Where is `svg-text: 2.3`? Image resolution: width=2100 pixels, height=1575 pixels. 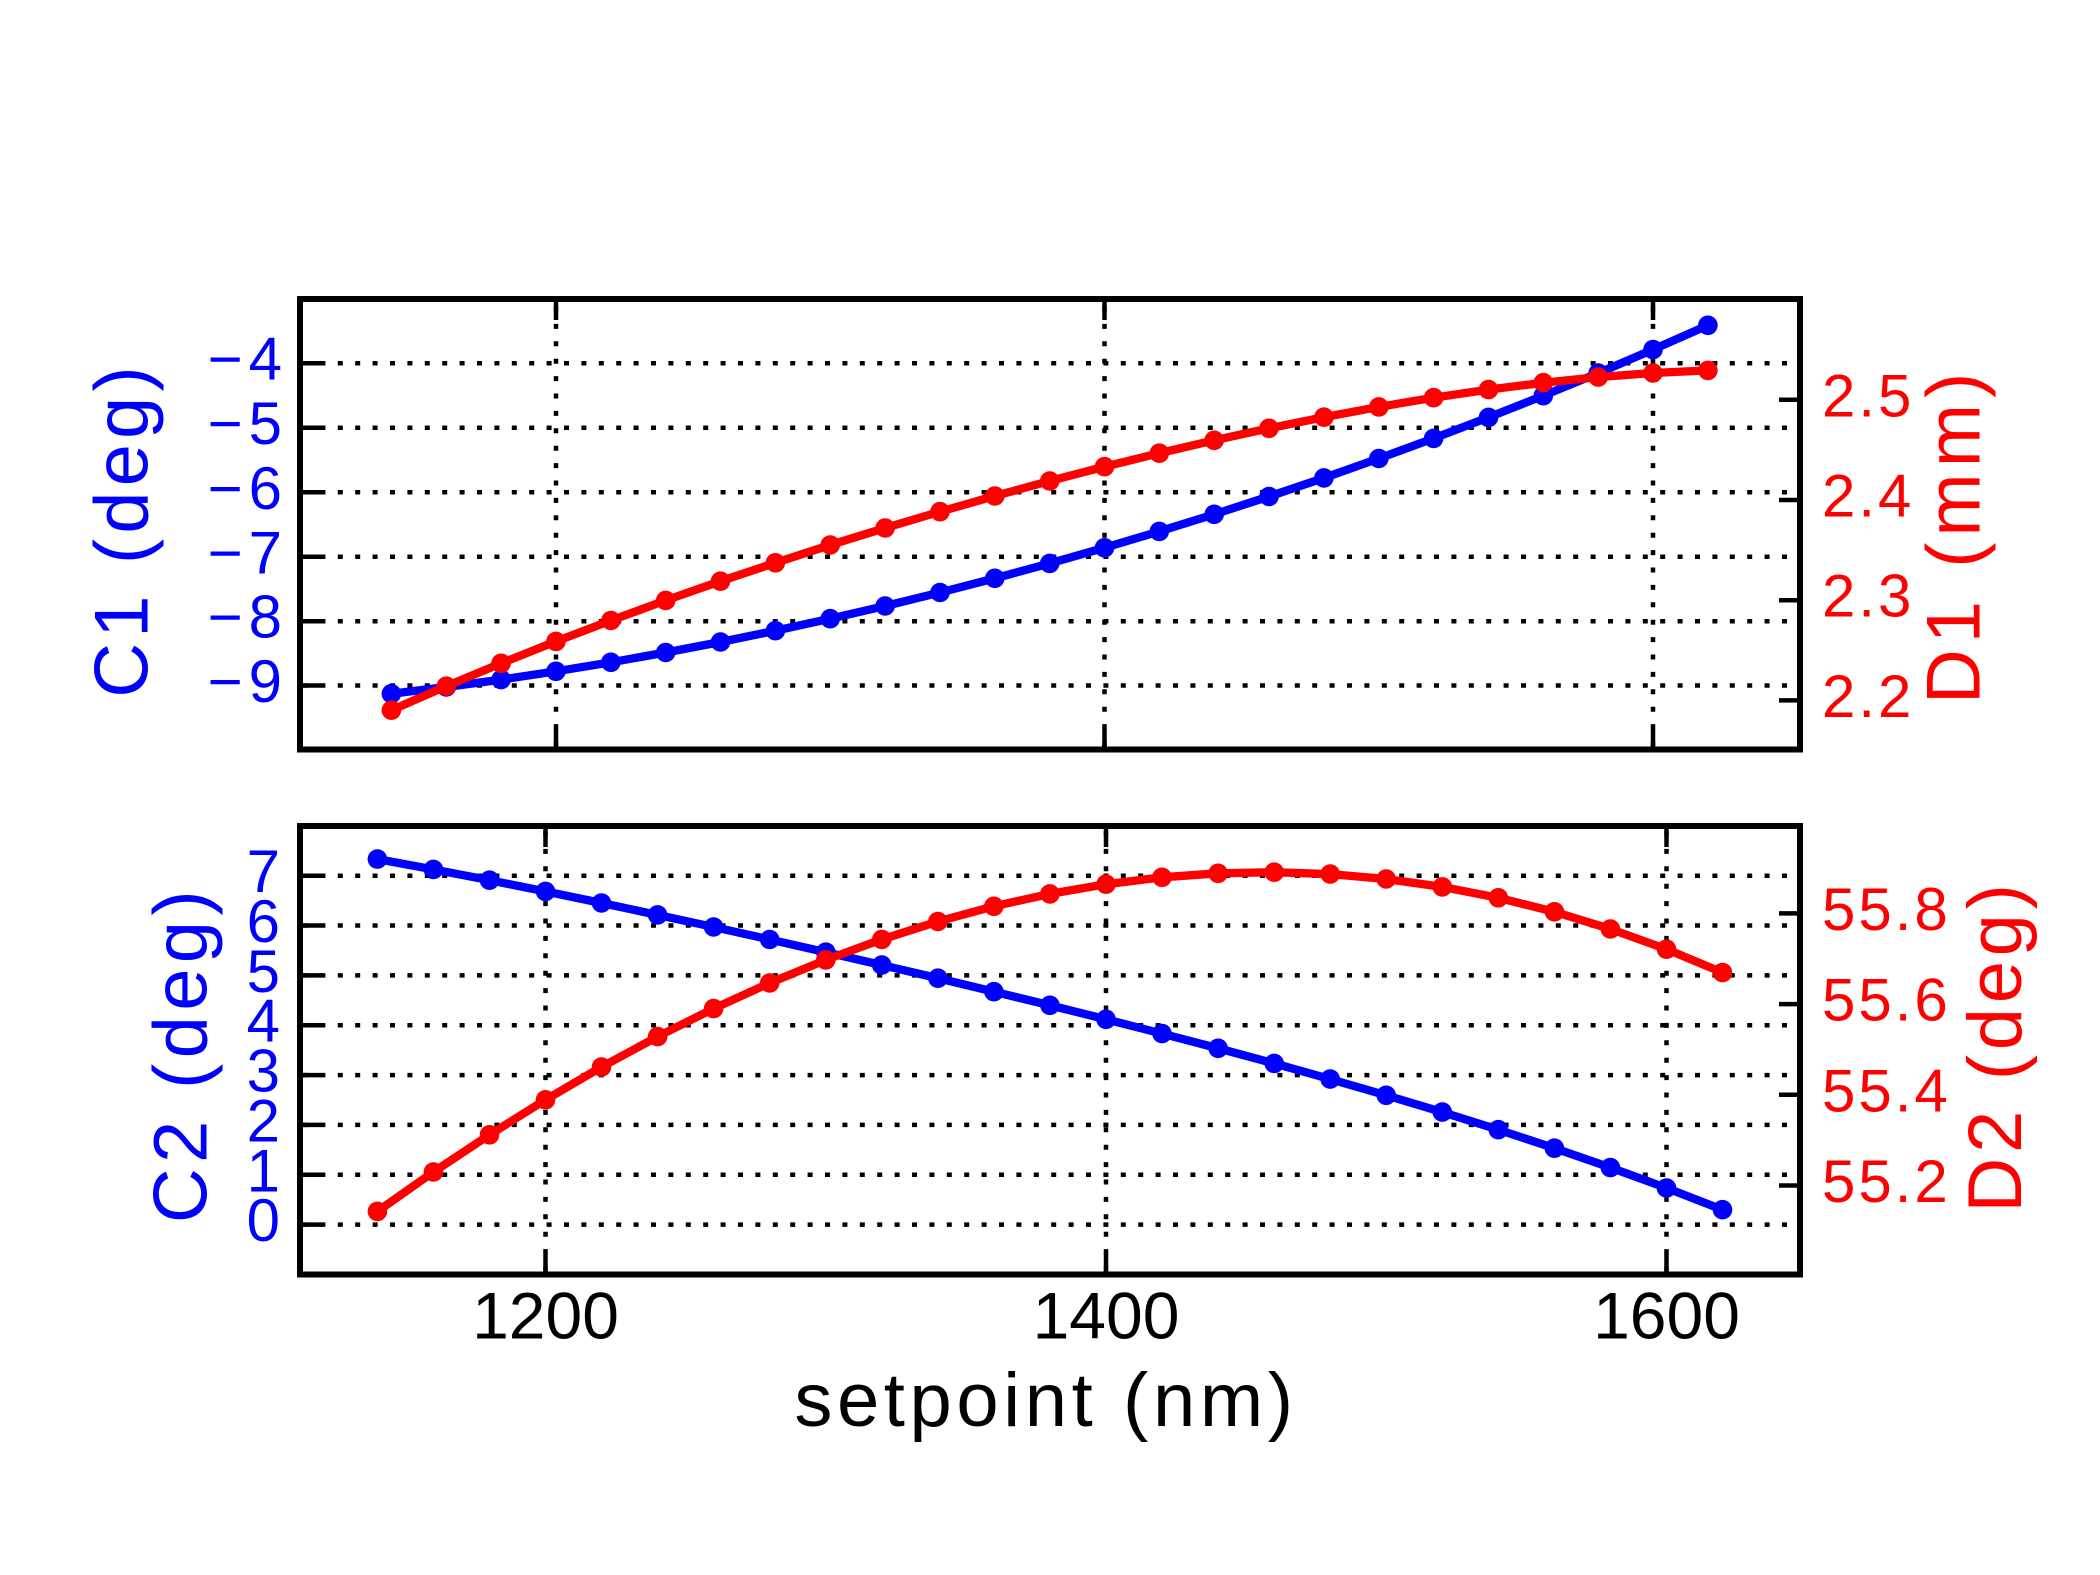
svg-text: 2.3 is located at coordinates (1868, 596).